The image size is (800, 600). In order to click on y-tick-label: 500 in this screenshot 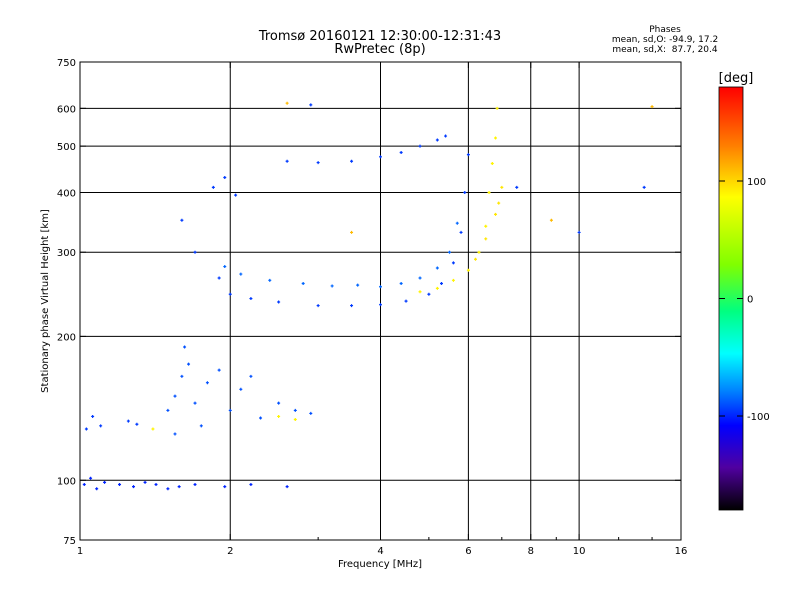, I will do `click(66, 147)`.